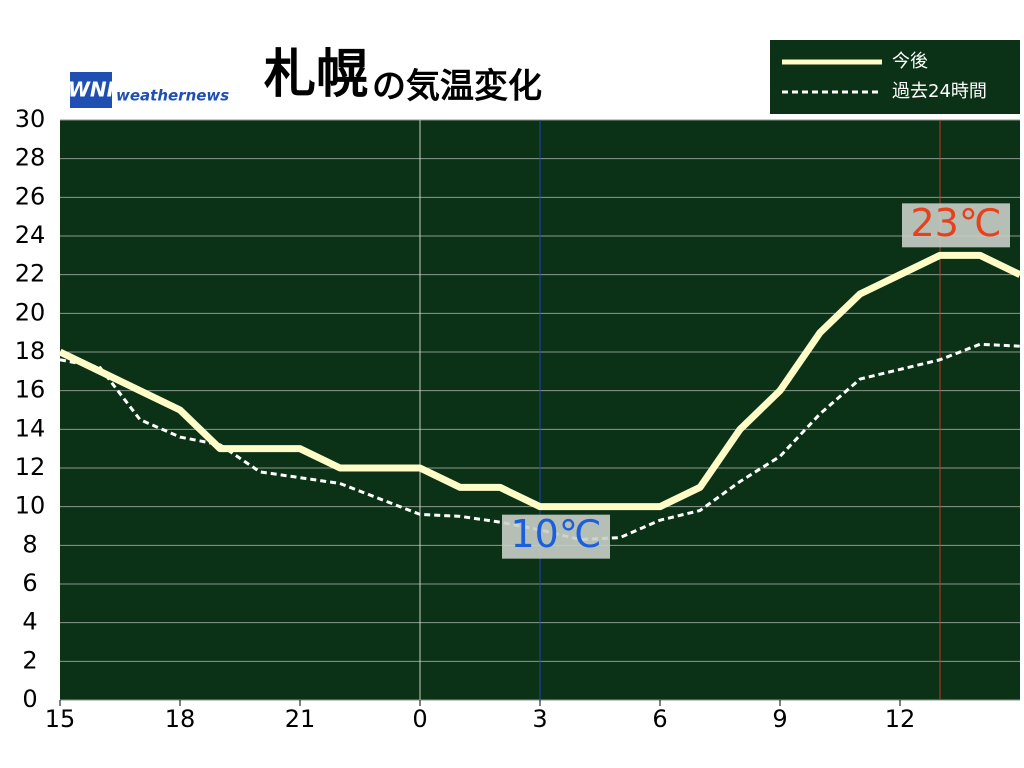 This screenshot has width=1024, height=768. What do you see at coordinates (30, 312) in the screenshot?
I see `y-tick-label: 20` at bounding box center [30, 312].